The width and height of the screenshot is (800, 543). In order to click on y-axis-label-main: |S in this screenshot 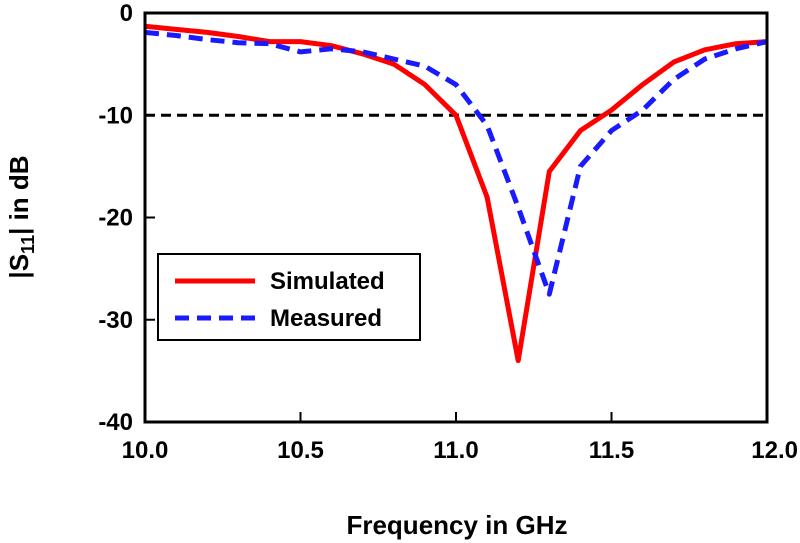, I will do `click(19, 266)`.